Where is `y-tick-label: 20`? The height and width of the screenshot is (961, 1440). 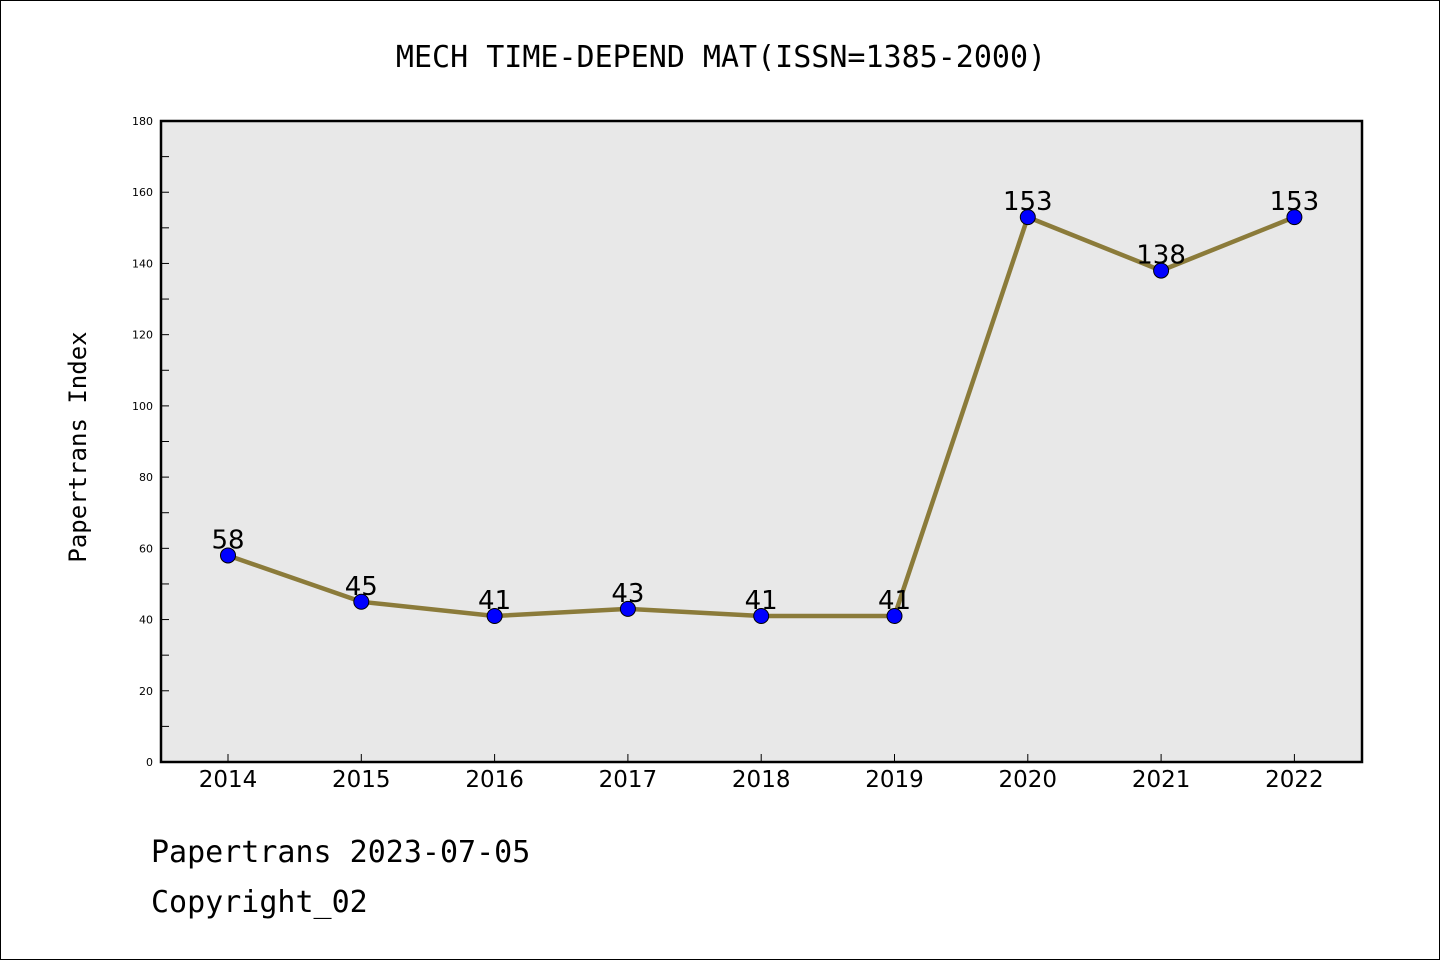 y-tick-label: 20 is located at coordinates (146, 691).